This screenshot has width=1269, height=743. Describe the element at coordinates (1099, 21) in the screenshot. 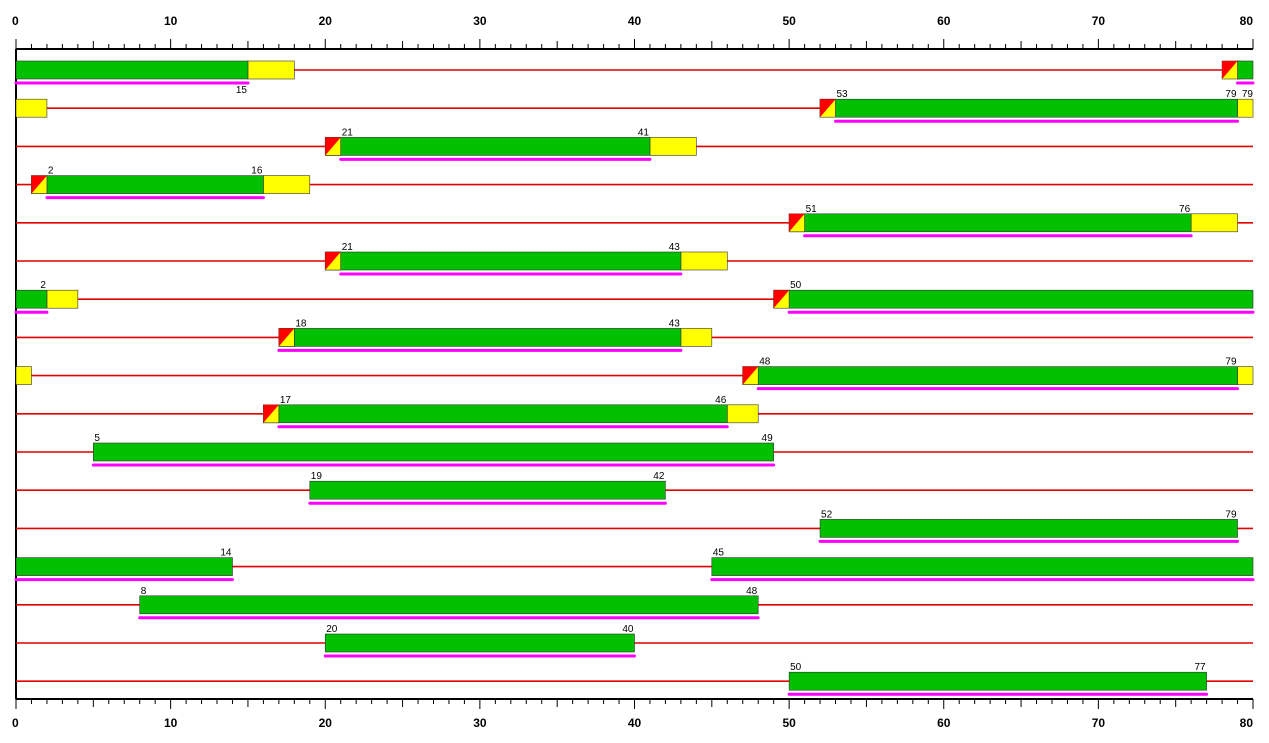

I see `tick-label-top: 70` at that location.